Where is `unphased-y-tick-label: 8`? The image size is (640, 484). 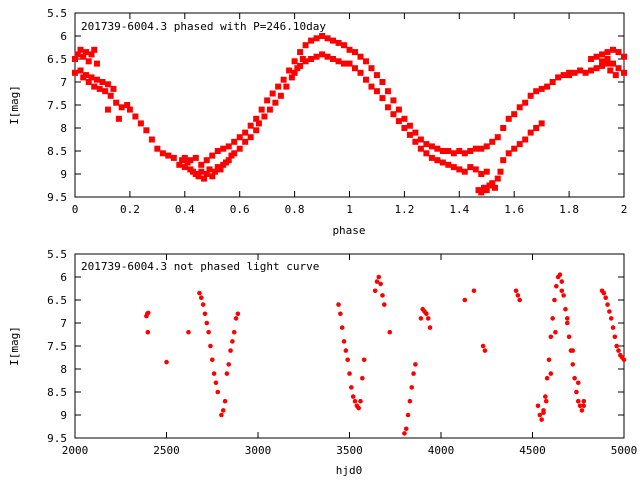 unphased-y-tick-label: 8 is located at coordinates (63, 369).